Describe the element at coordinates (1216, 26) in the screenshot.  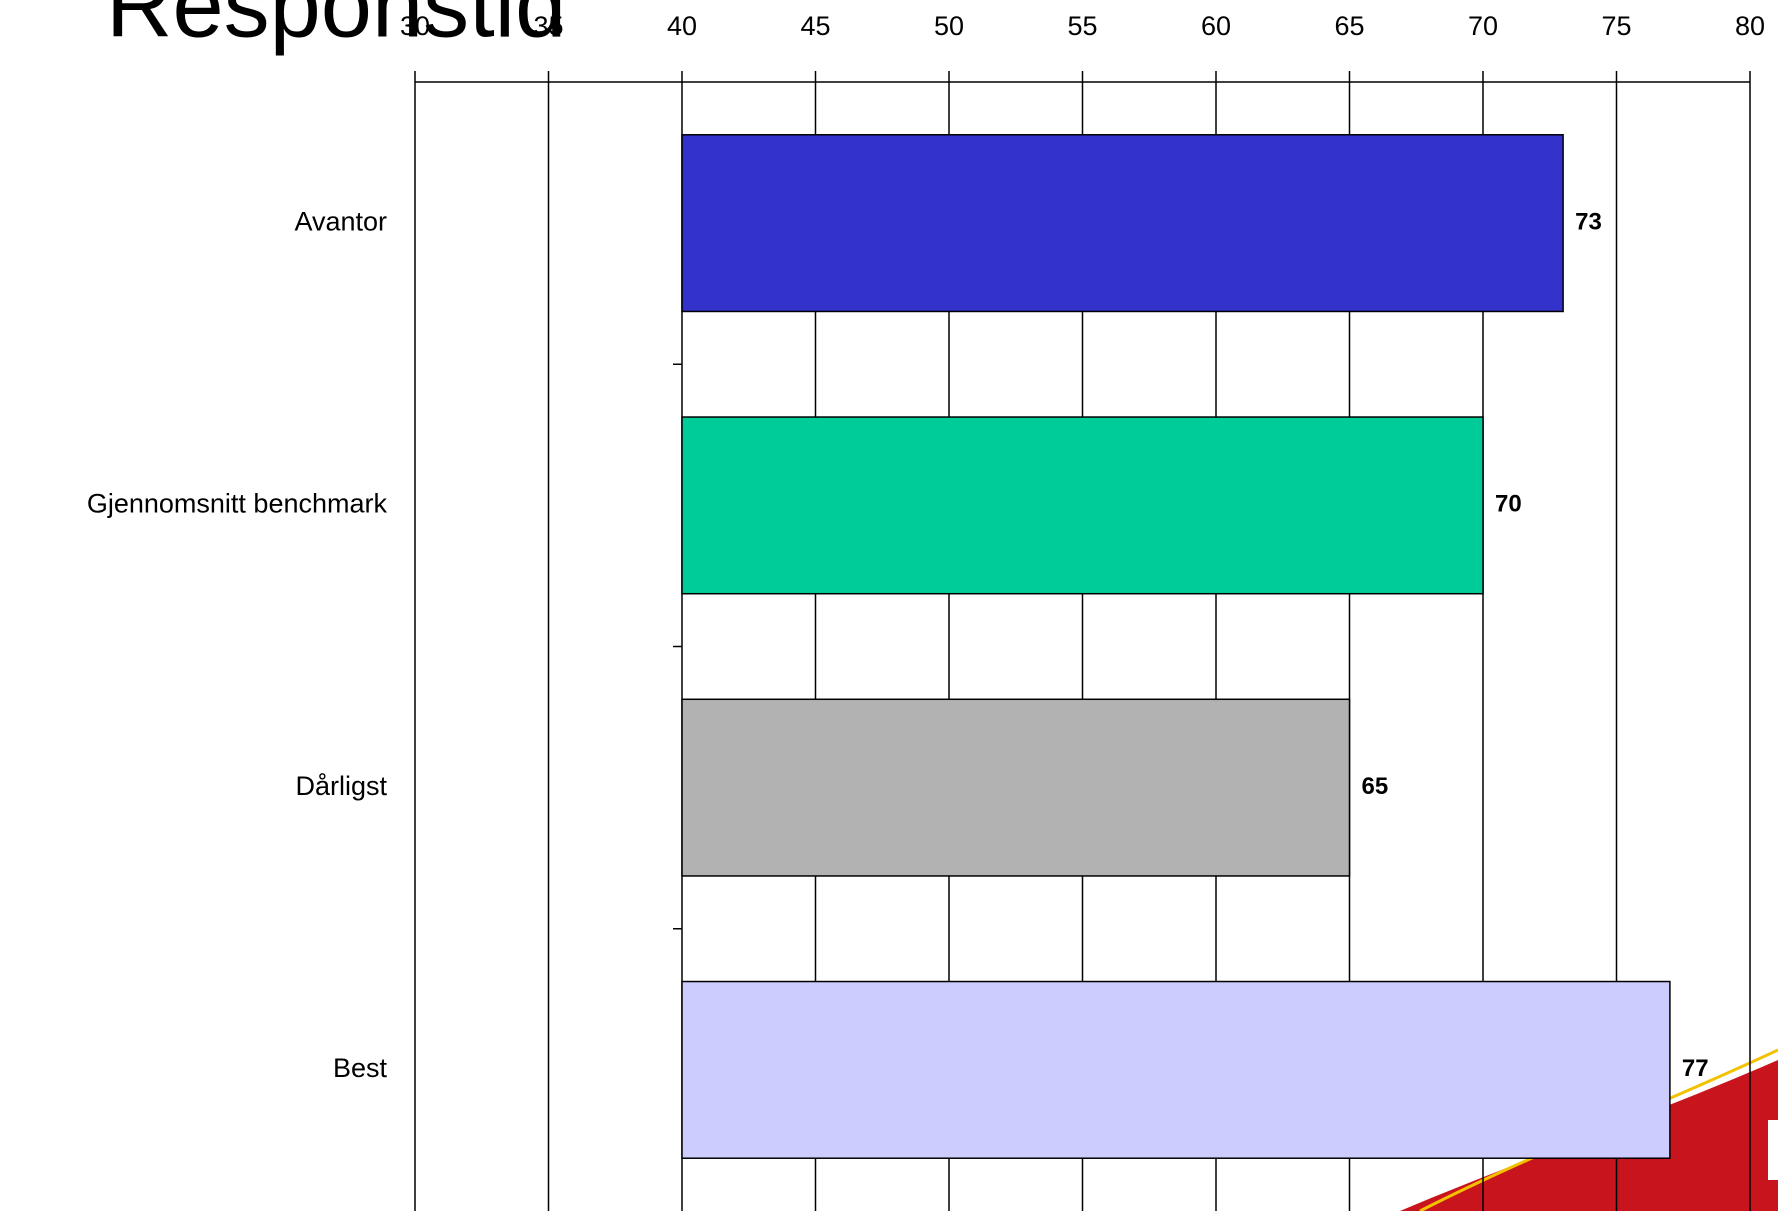
I see `x-tick-label: 60` at that location.